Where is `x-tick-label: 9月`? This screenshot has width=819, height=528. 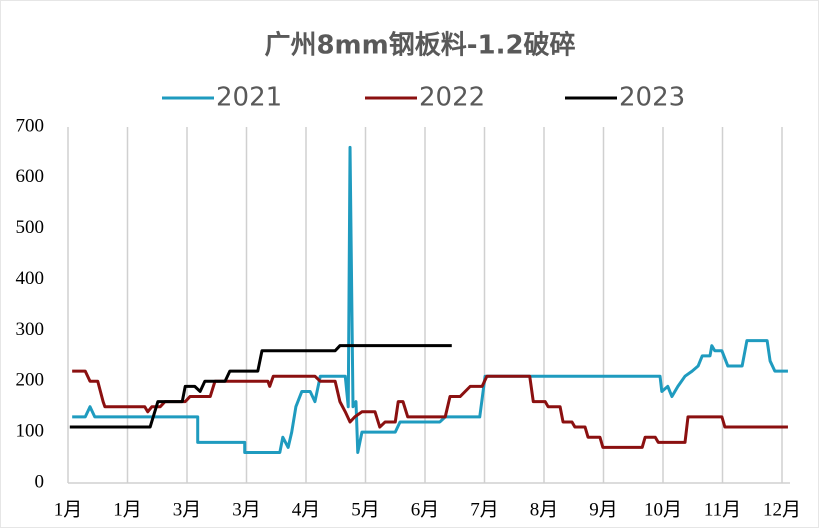
x-tick-label: 9月 is located at coordinates (603, 509).